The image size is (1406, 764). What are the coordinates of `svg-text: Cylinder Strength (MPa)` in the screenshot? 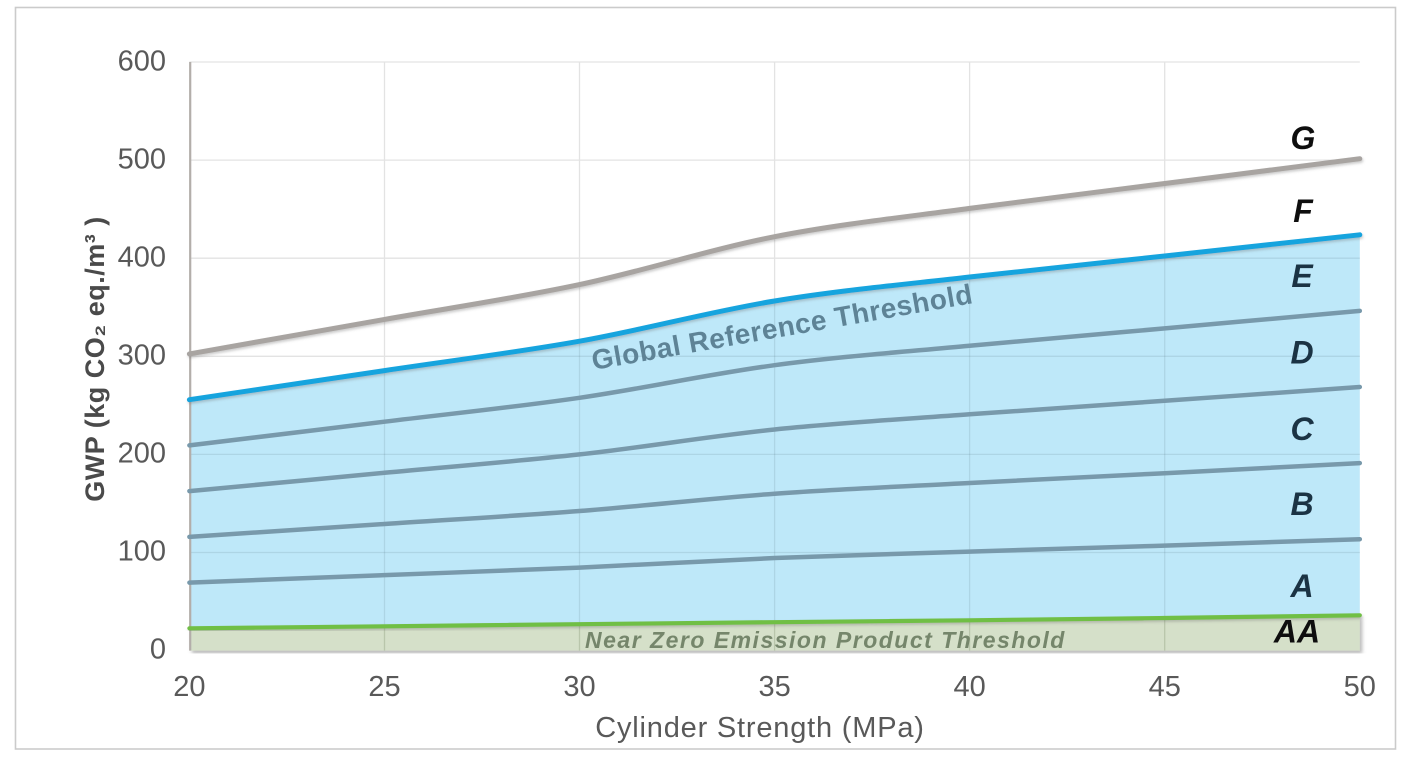 It's located at (759, 728).